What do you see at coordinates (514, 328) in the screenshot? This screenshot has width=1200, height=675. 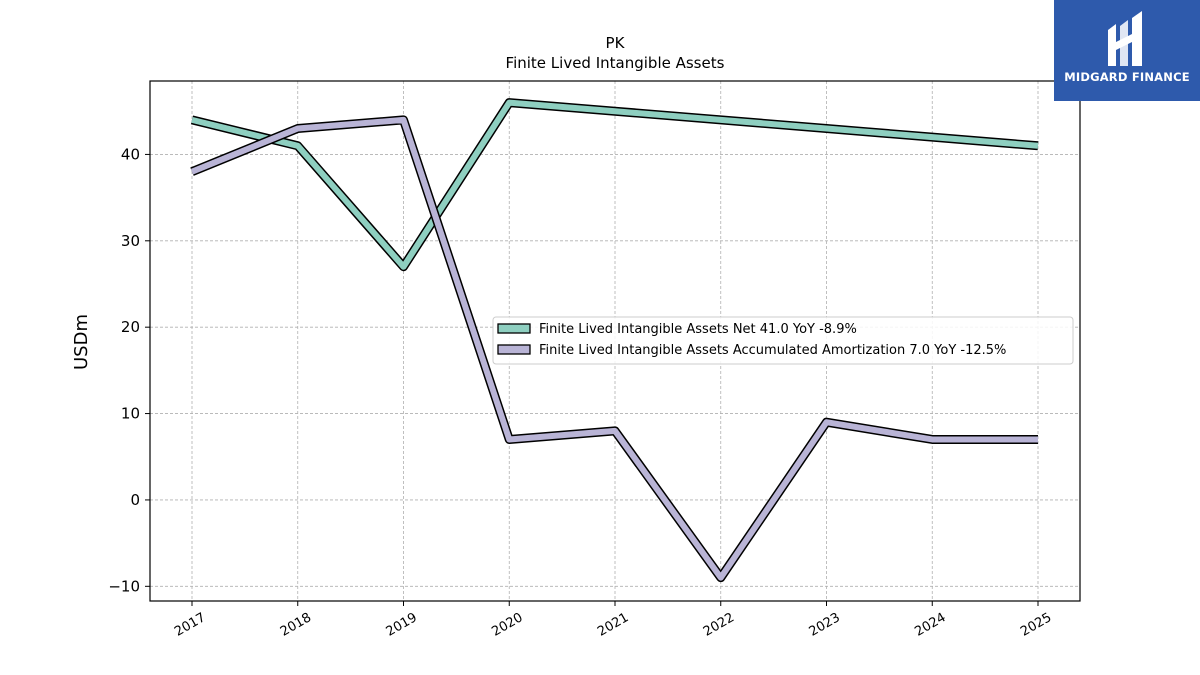 I see `legend-swatch-net` at bounding box center [514, 328].